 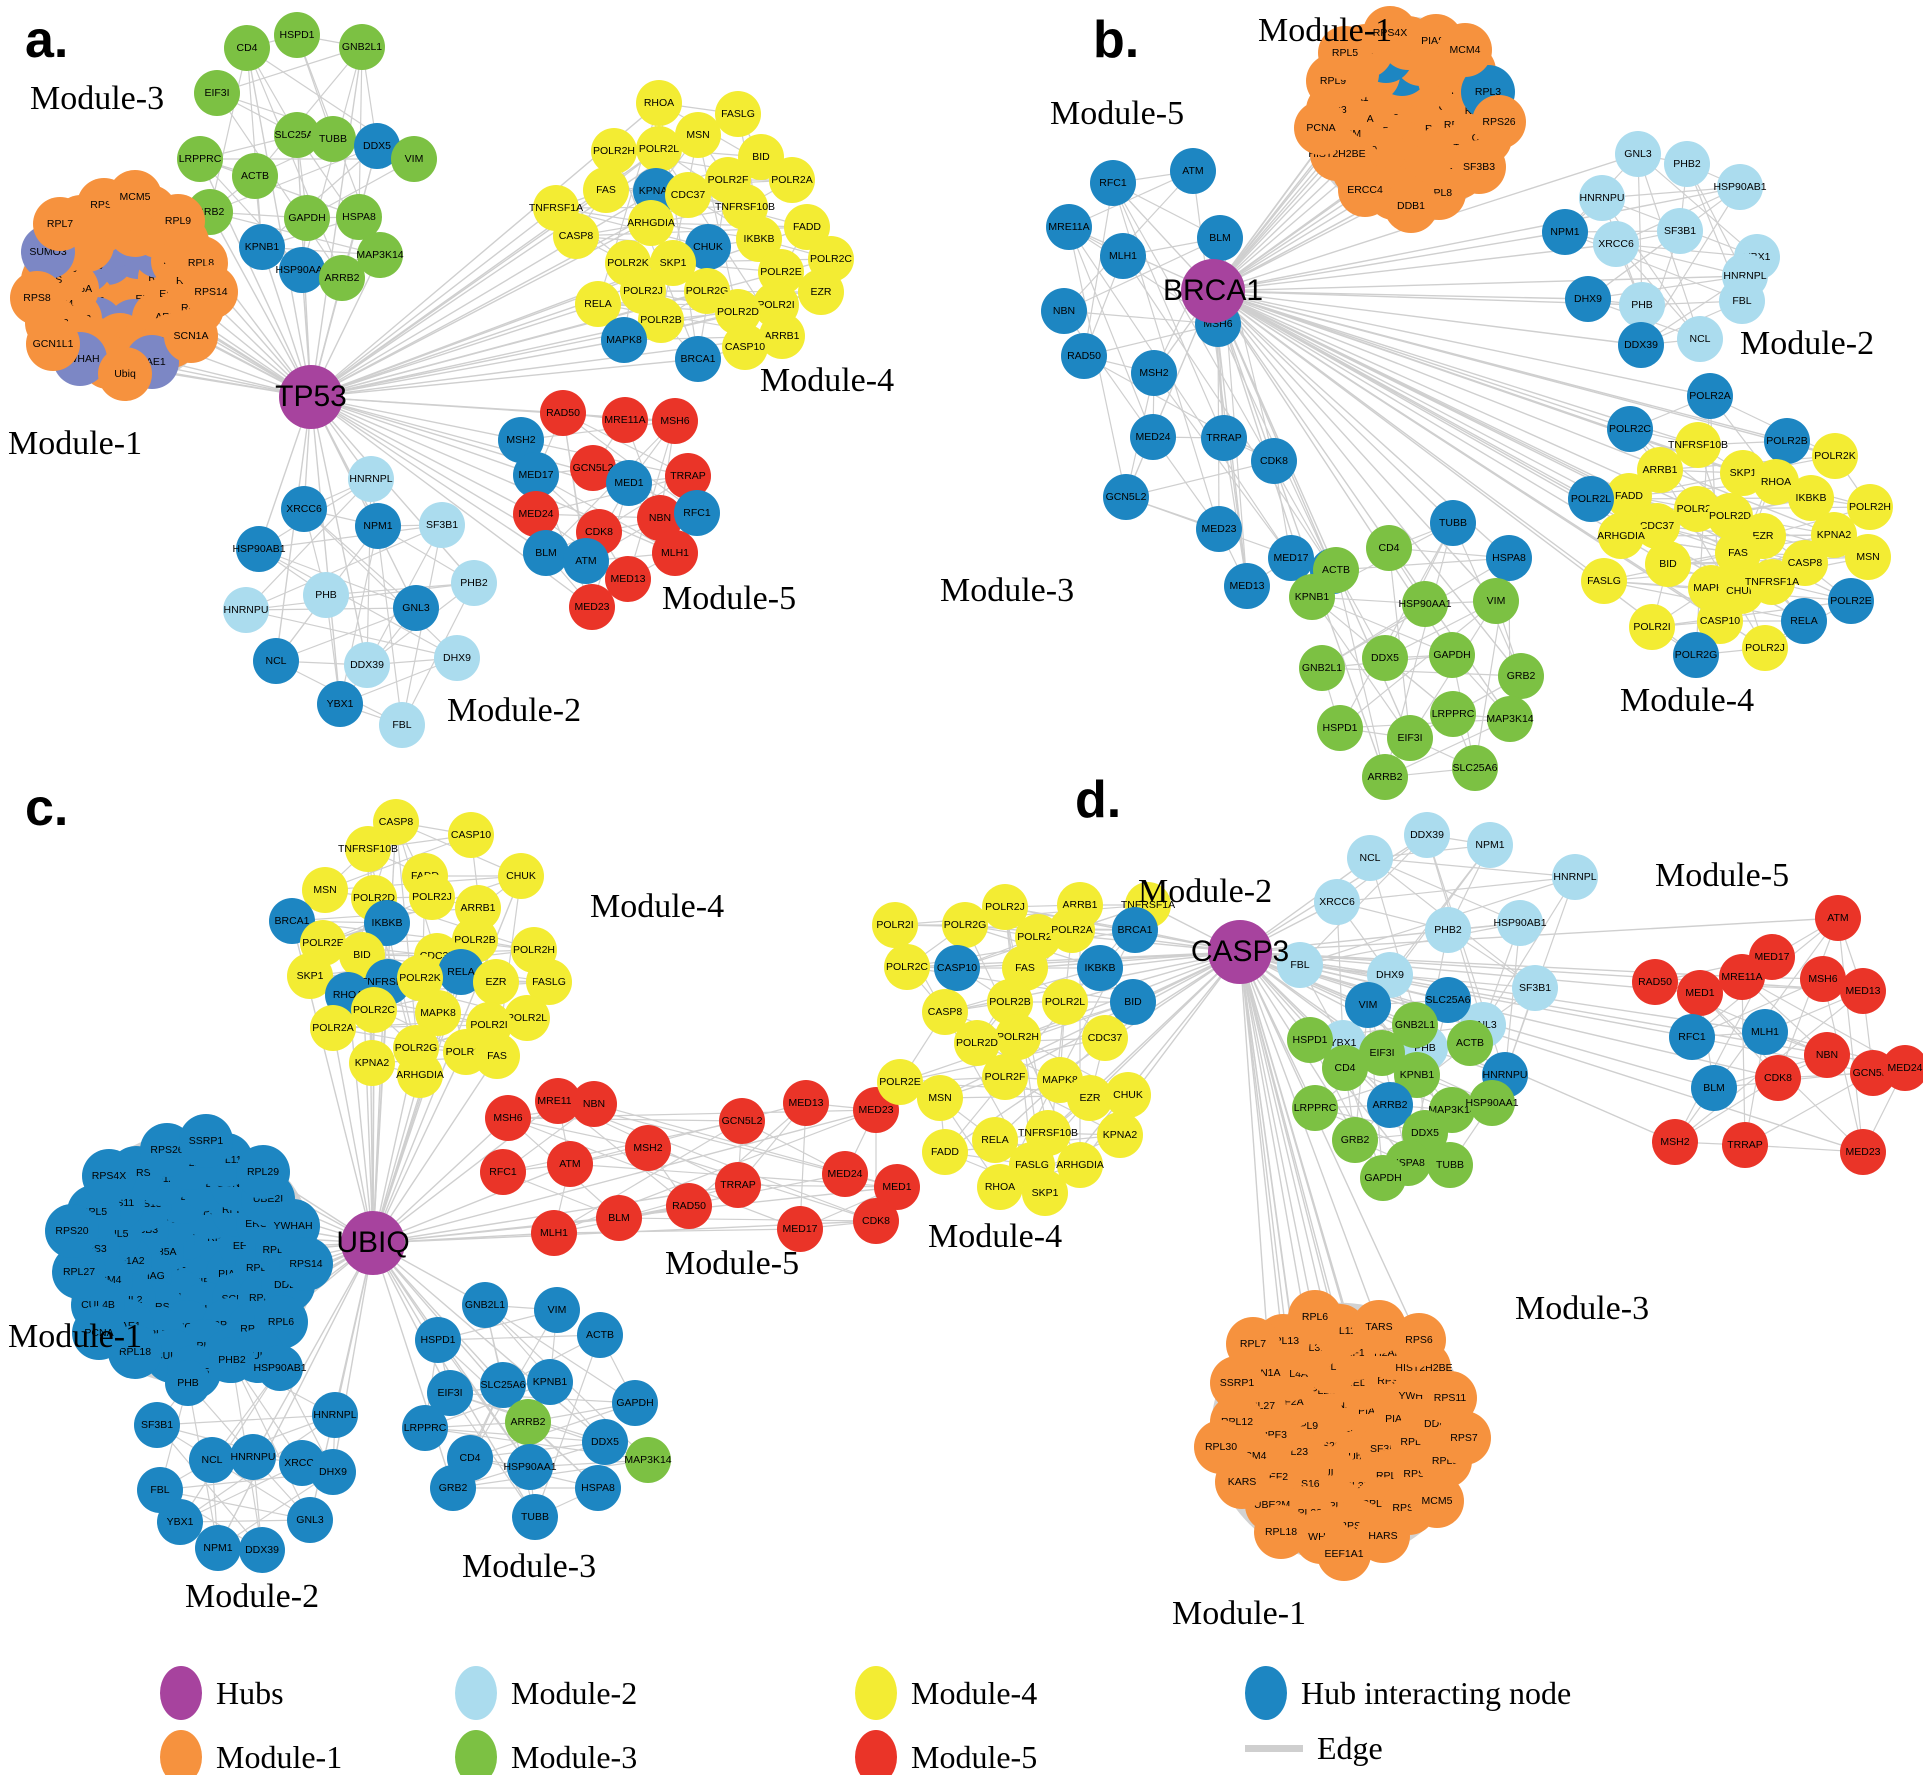 I want to click on node-ybx1: YBX1, so click(x=340, y=704).